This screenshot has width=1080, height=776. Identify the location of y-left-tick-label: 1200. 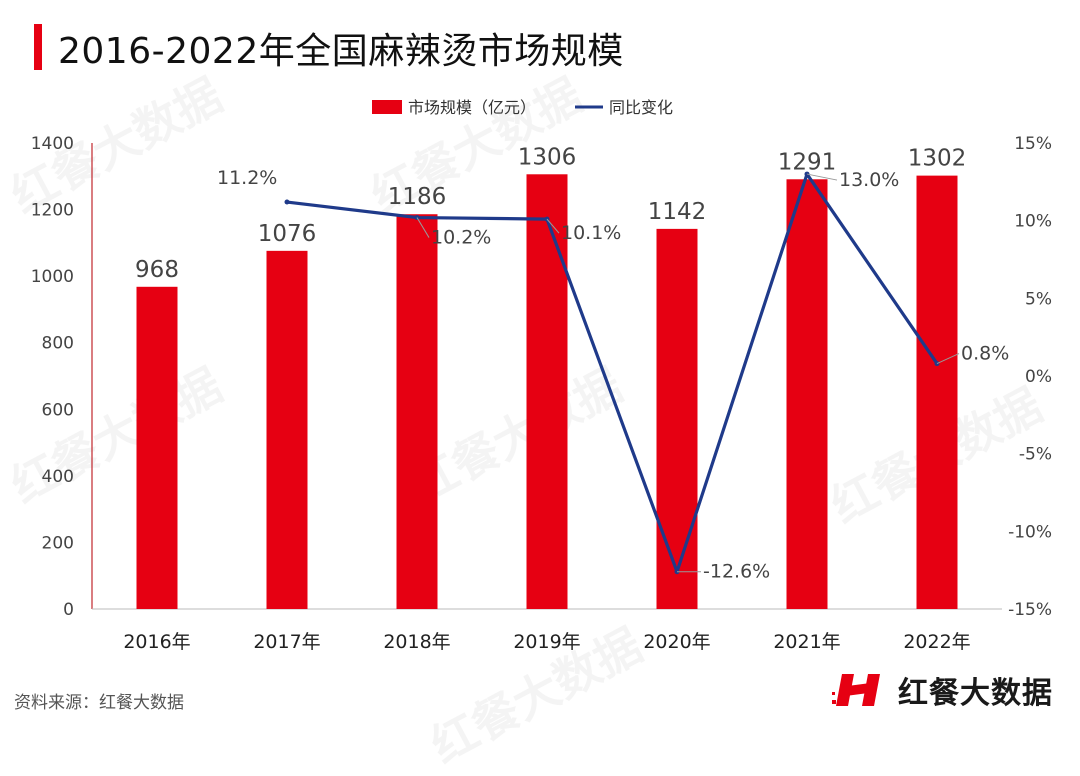
(52, 211).